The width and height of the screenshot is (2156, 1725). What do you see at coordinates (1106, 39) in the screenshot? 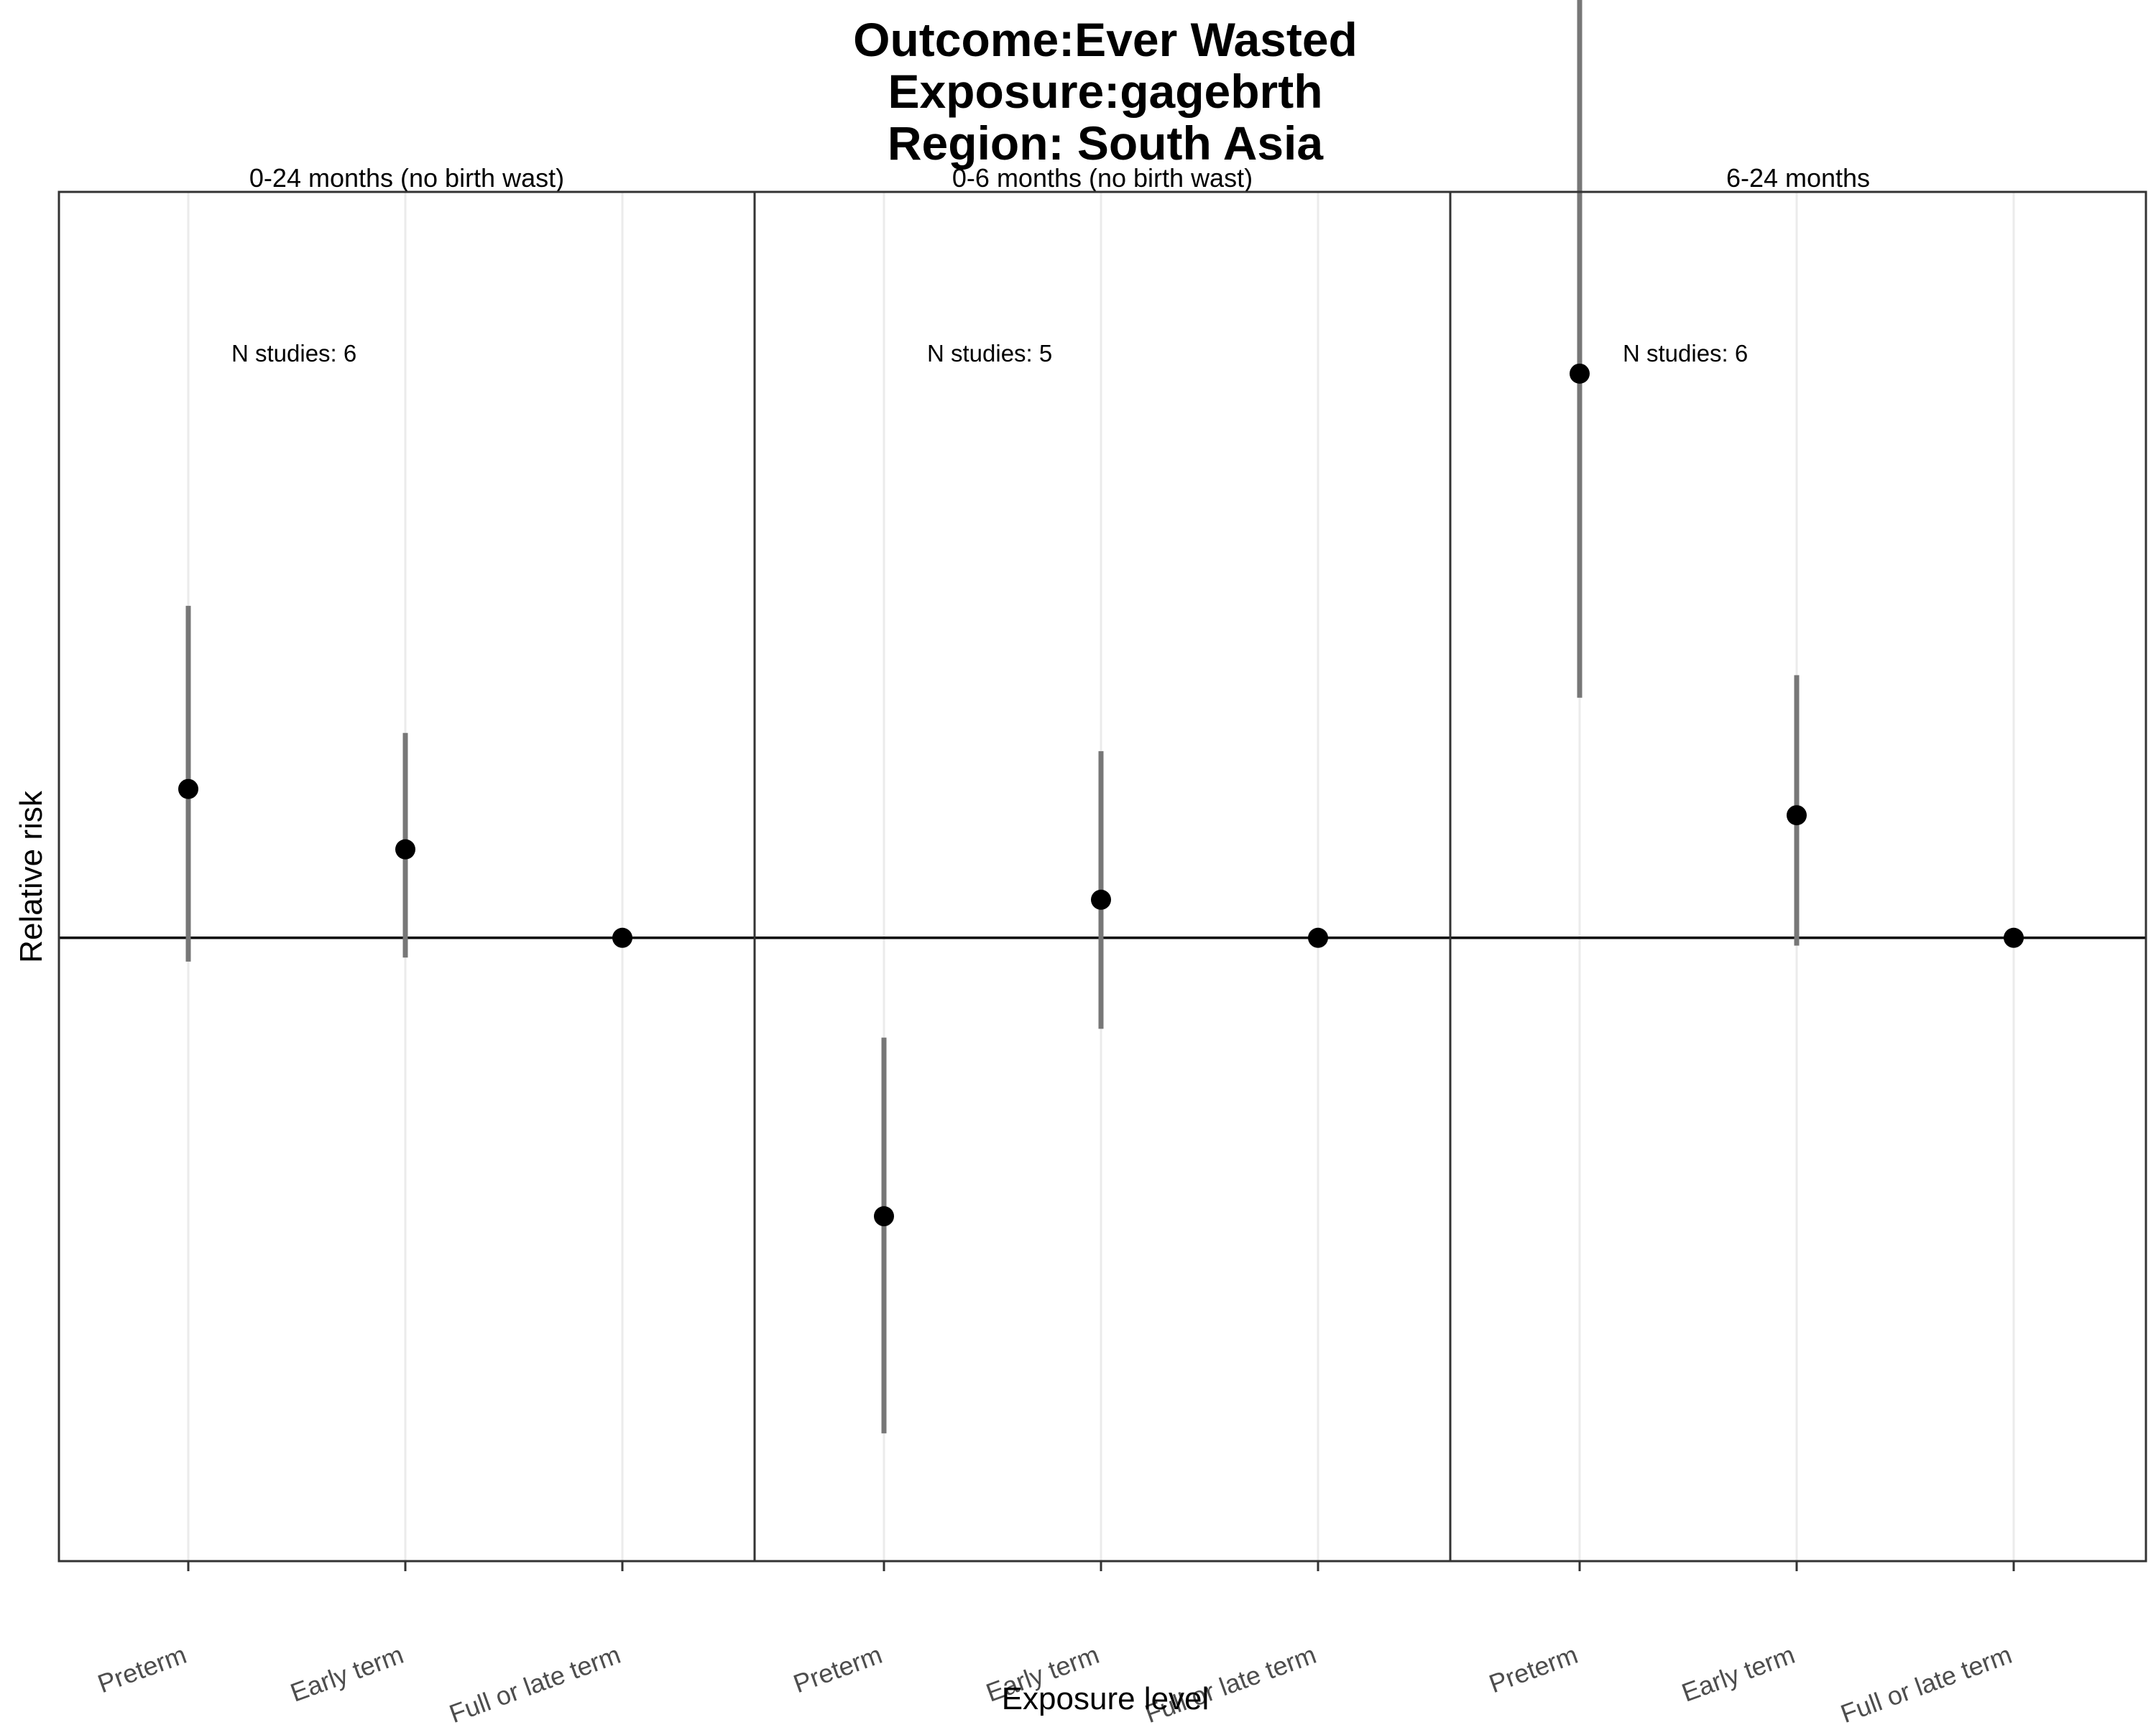
I see `title-line-1: Outcome:Ever Wasted` at bounding box center [1106, 39].